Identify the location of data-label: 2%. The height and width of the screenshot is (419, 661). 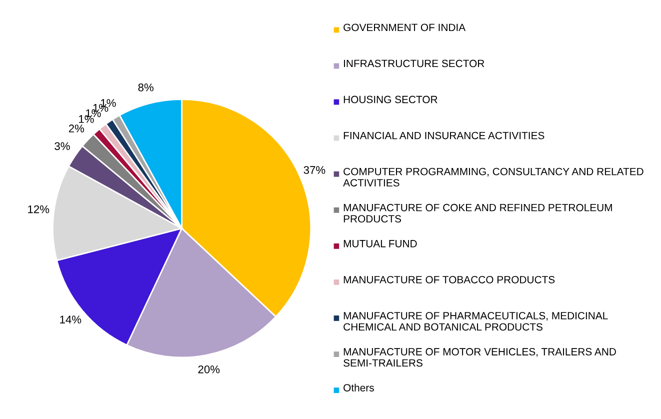
(76, 128).